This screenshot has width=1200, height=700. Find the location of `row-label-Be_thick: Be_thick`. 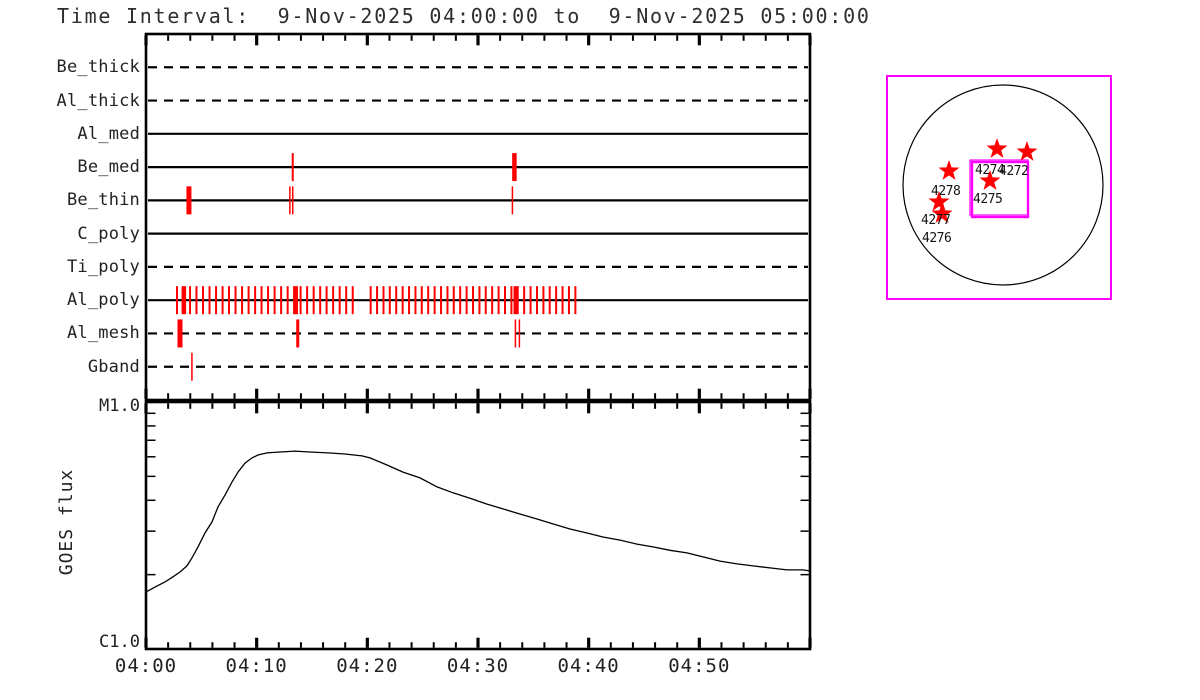

row-label-Be_thick: Be_thick is located at coordinates (98, 67).